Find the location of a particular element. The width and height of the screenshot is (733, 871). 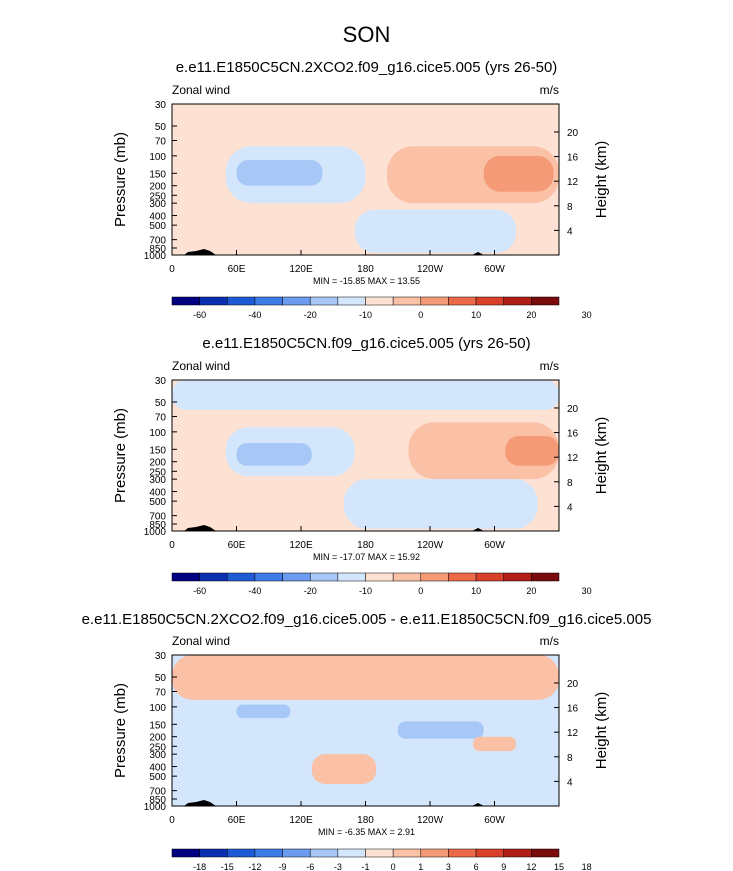

colorbar-label: 6 is located at coordinates (476, 866).